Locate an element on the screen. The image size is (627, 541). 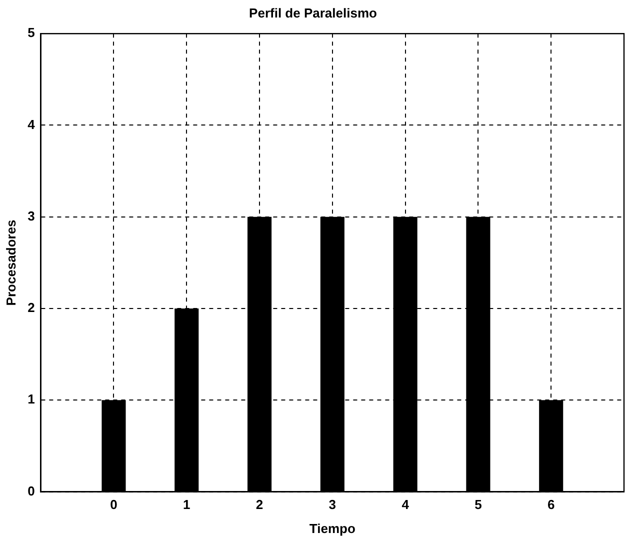
x-tick-label: 3 is located at coordinates (332, 504).